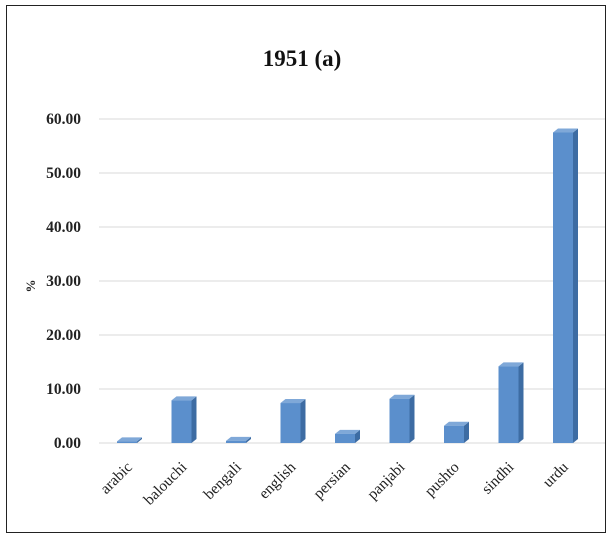 The image size is (613, 538). I want to click on y-tick-labels: 0.00 10.00 20.00 30.00 40.00 50.00 60.00, so click(63, 281).